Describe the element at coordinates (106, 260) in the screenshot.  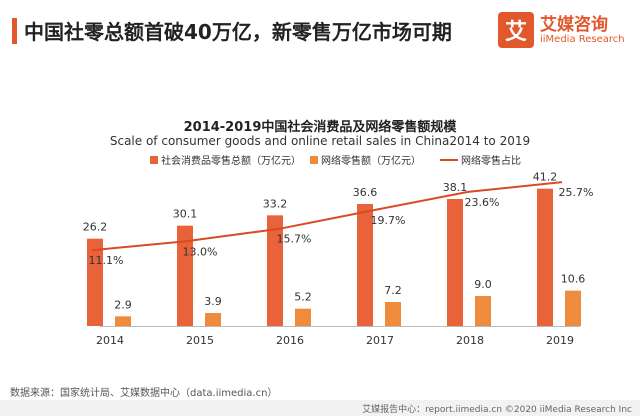
I see `data-label-online-share: 11.1%` at that location.